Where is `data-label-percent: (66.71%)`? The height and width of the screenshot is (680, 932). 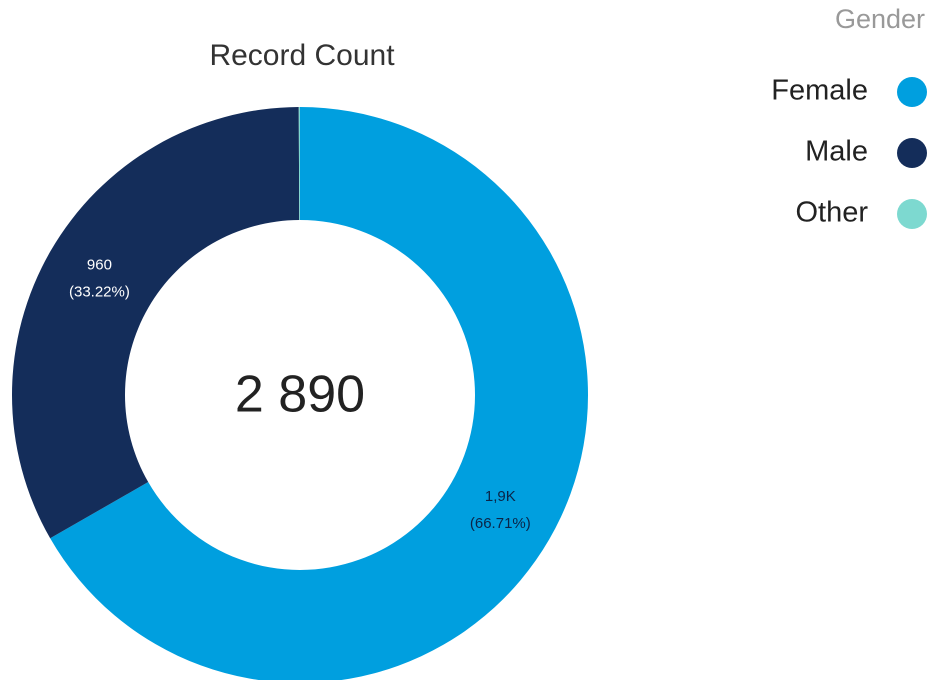 data-label-percent: (66.71%) is located at coordinates (500, 523).